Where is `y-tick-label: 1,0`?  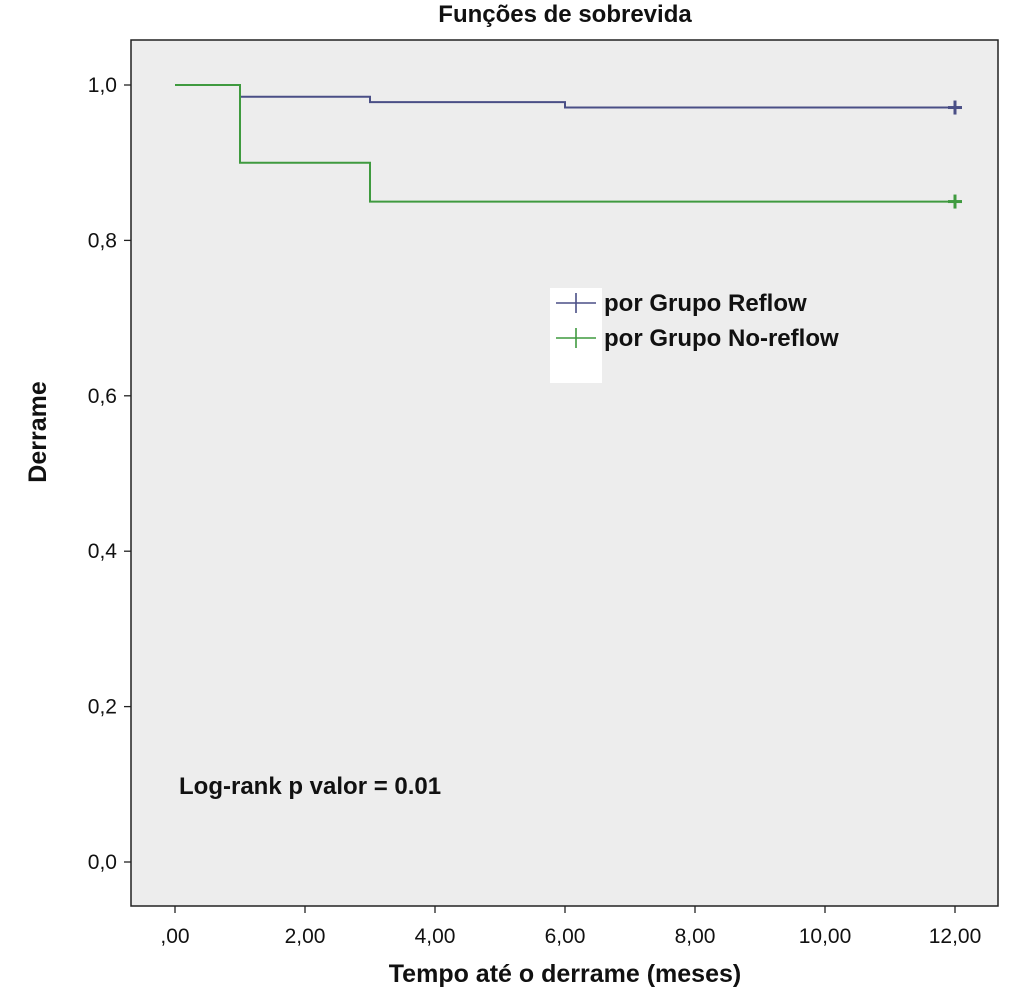
y-tick-label: 1,0 is located at coordinates (102, 85).